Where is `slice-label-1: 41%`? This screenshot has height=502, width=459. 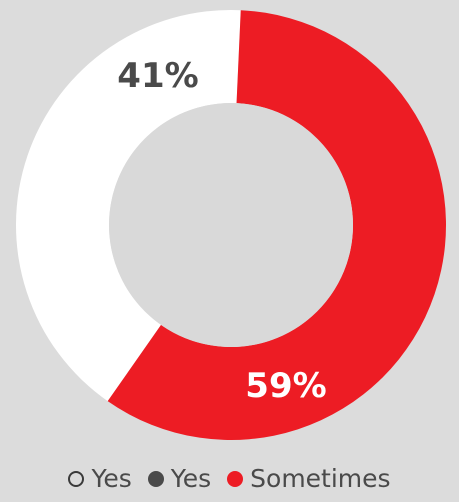
slice-label-1: 41% is located at coordinates (157, 76).